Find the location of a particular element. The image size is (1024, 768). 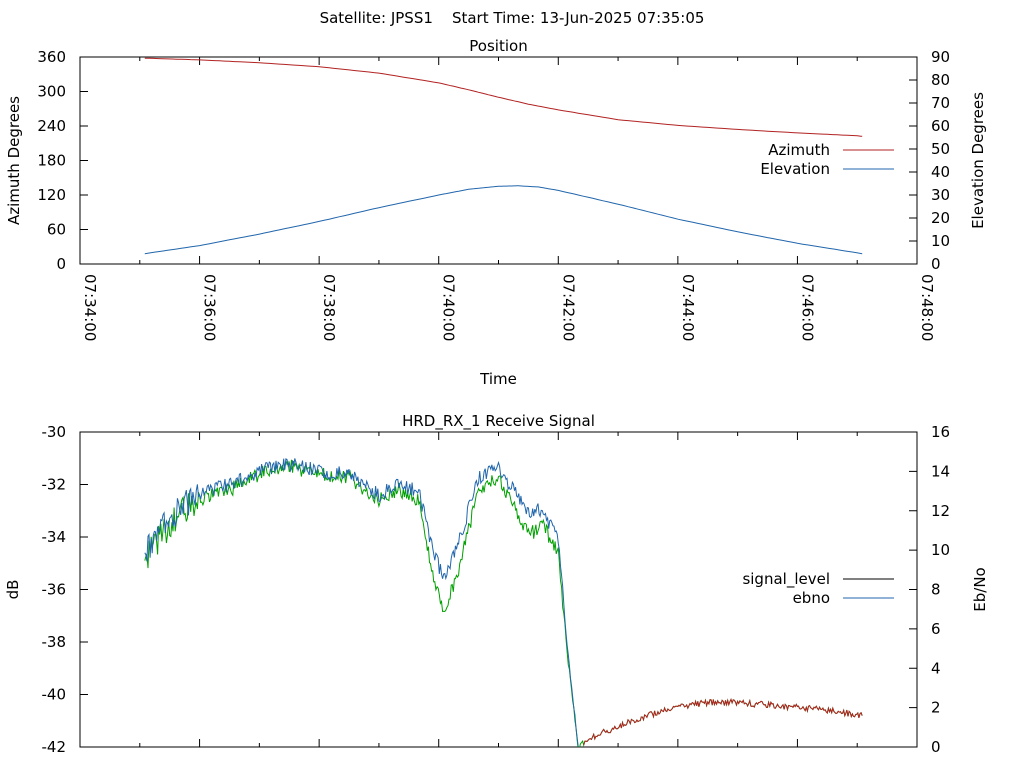

y2-tick-label: 30 is located at coordinates (940, 195).